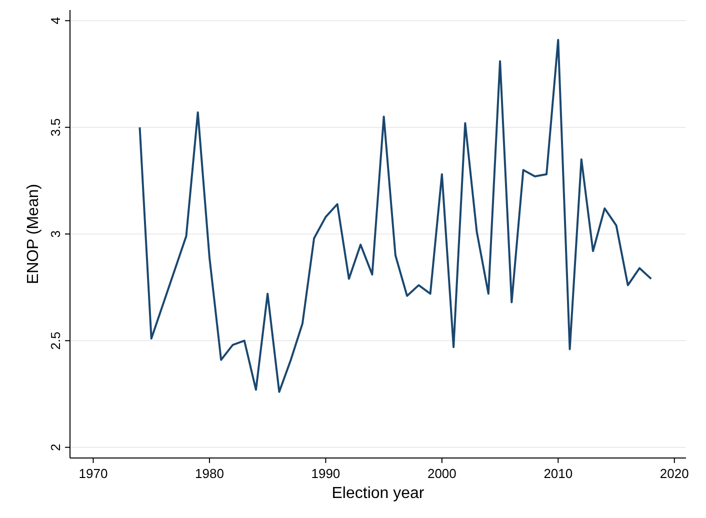 This screenshot has height=518, width=706. What do you see at coordinates (33, 234) in the screenshot?
I see `y-axis-title: ENOP (Mean)` at bounding box center [33, 234].